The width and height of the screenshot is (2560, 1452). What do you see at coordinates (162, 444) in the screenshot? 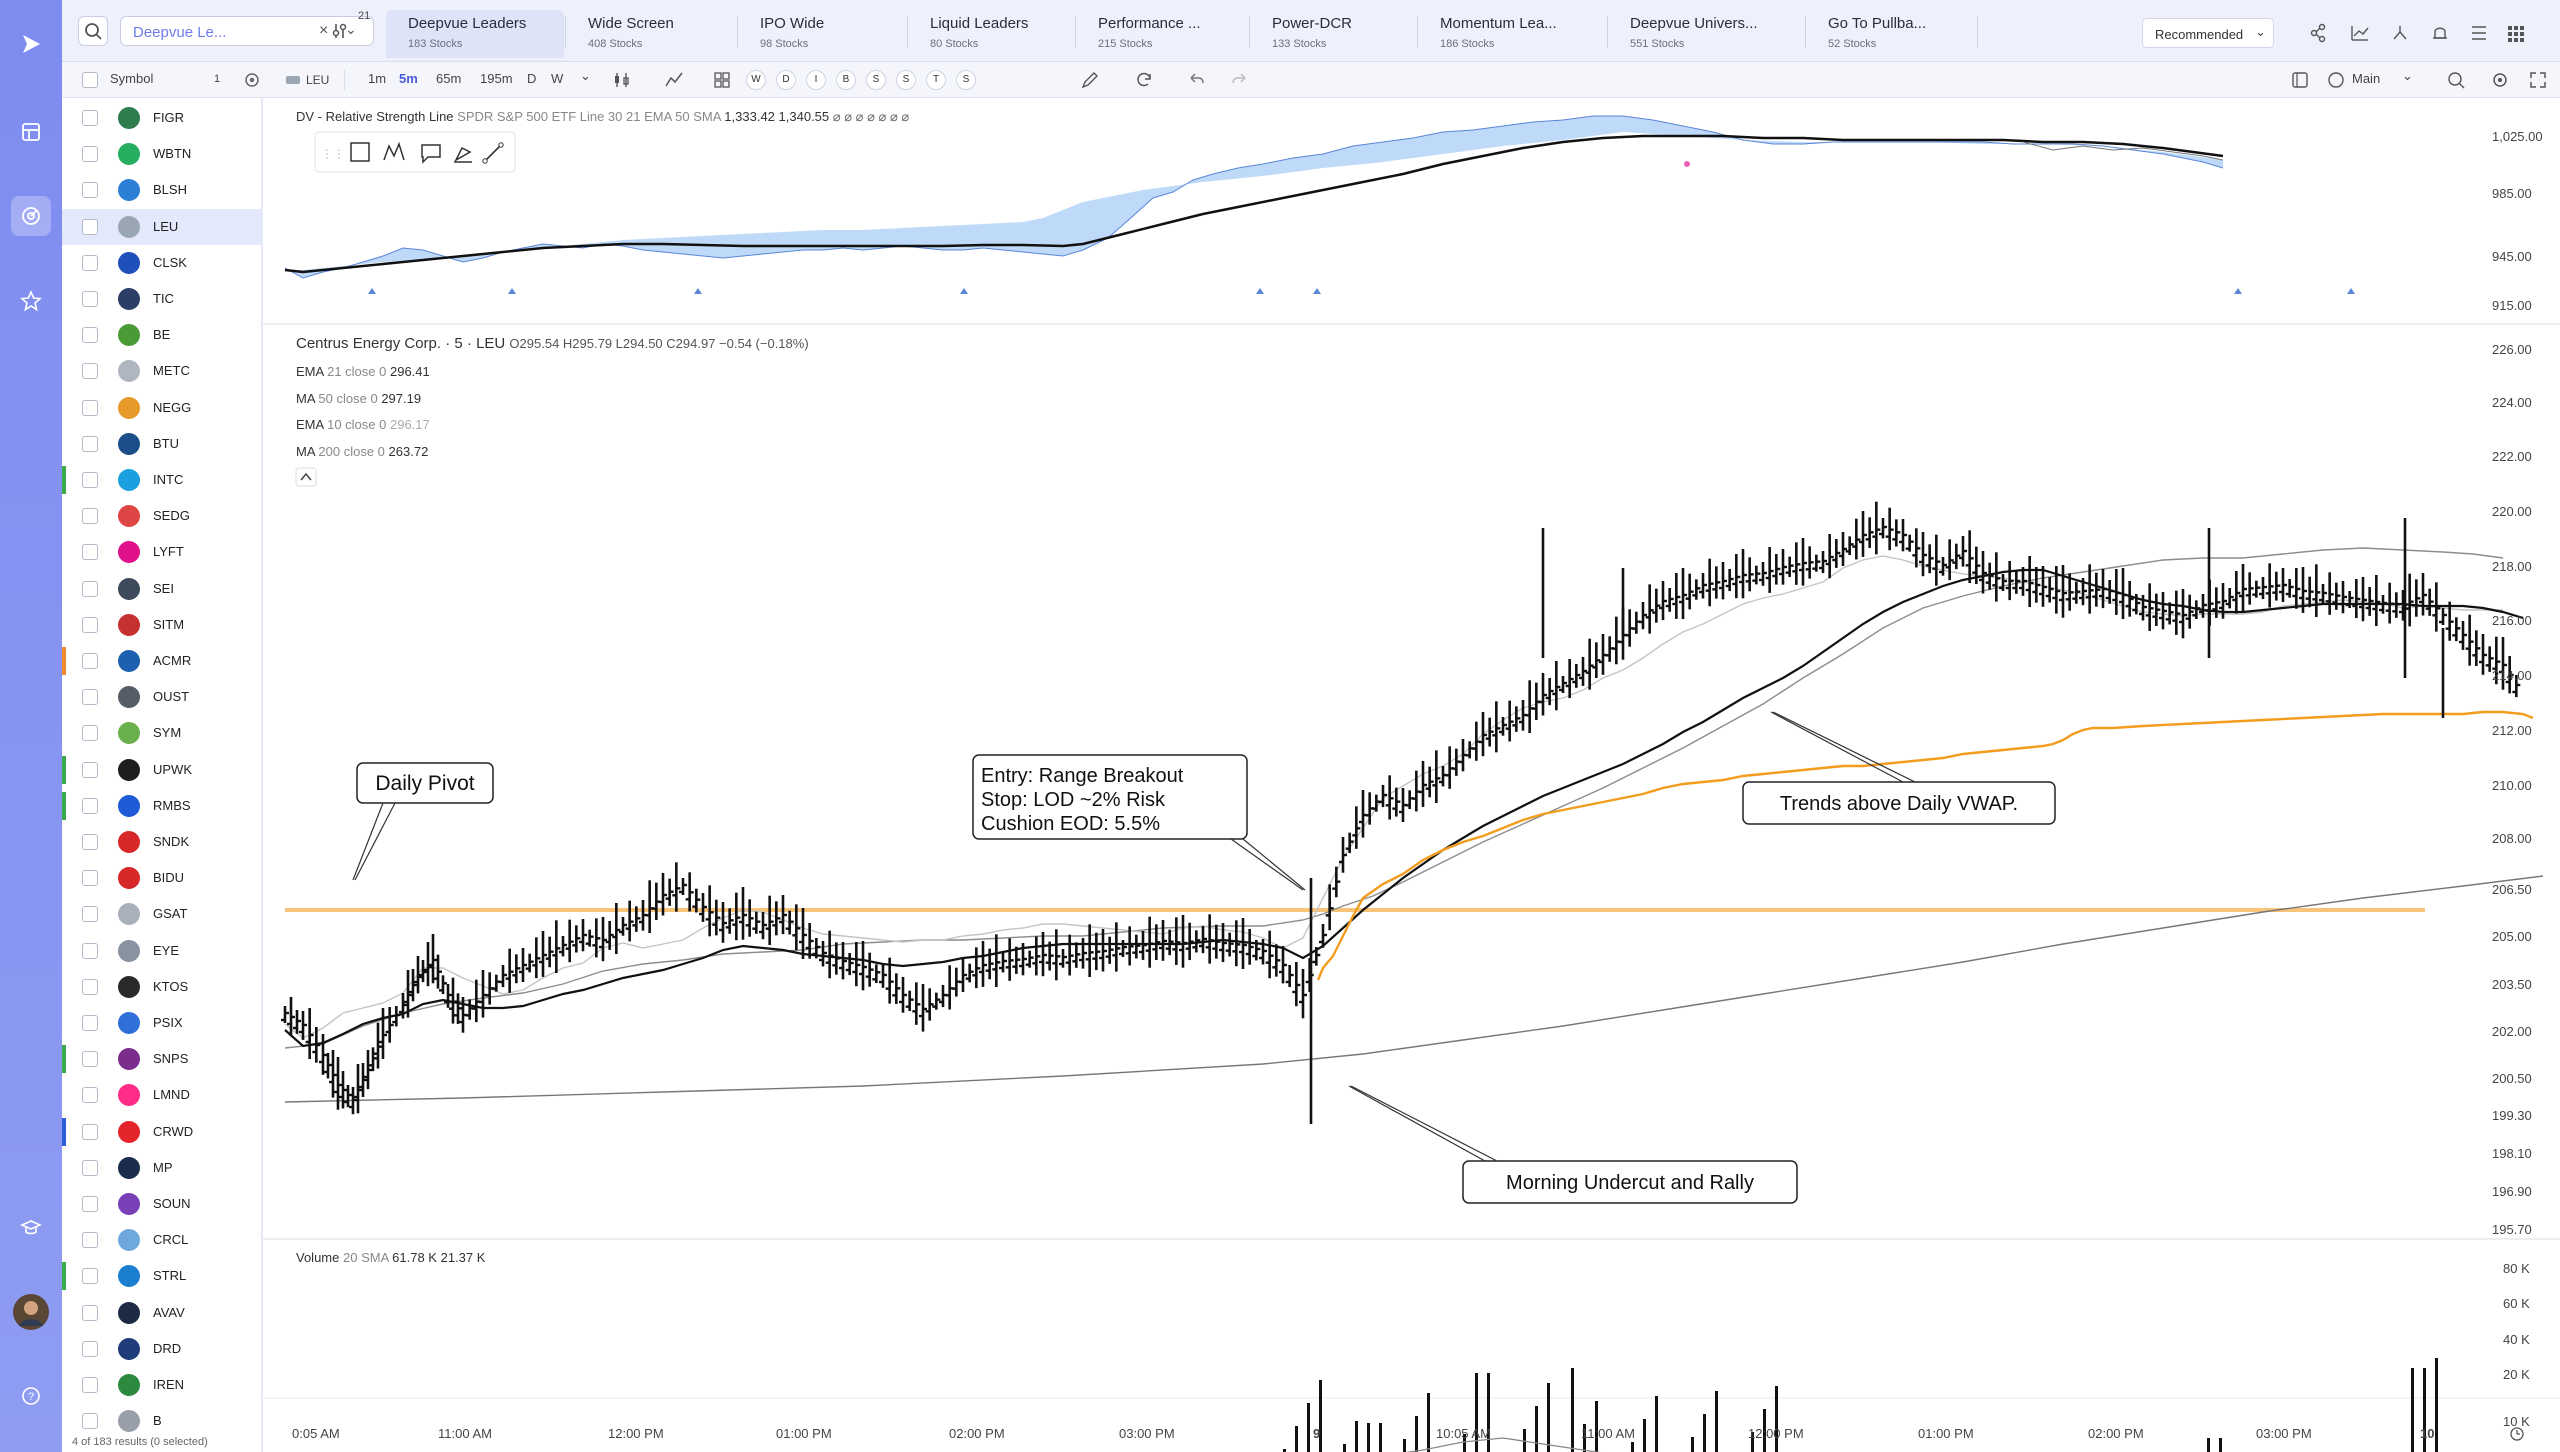
I see `watchlist-row: BTU` at bounding box center [162, 444].